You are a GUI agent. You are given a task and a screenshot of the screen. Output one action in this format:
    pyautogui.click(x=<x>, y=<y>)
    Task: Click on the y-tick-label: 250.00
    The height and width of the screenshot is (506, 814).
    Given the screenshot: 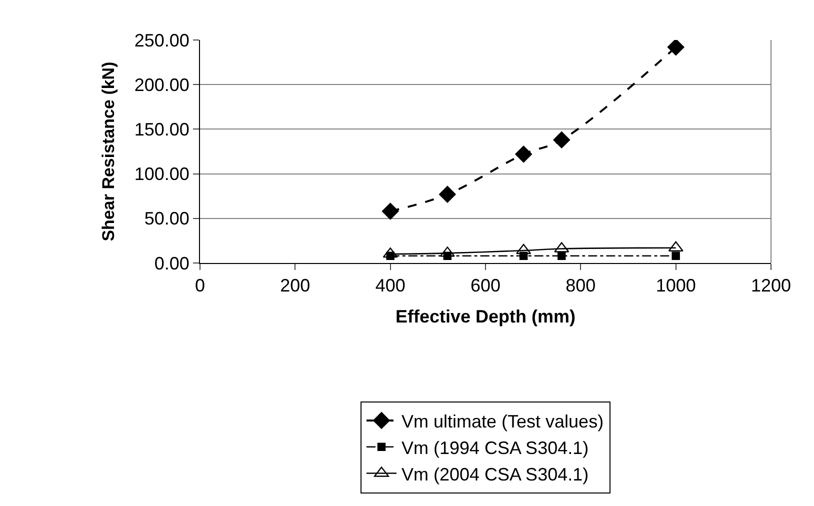 What is the action you would take?
    pyautogui.click(x=162, y=40)
    